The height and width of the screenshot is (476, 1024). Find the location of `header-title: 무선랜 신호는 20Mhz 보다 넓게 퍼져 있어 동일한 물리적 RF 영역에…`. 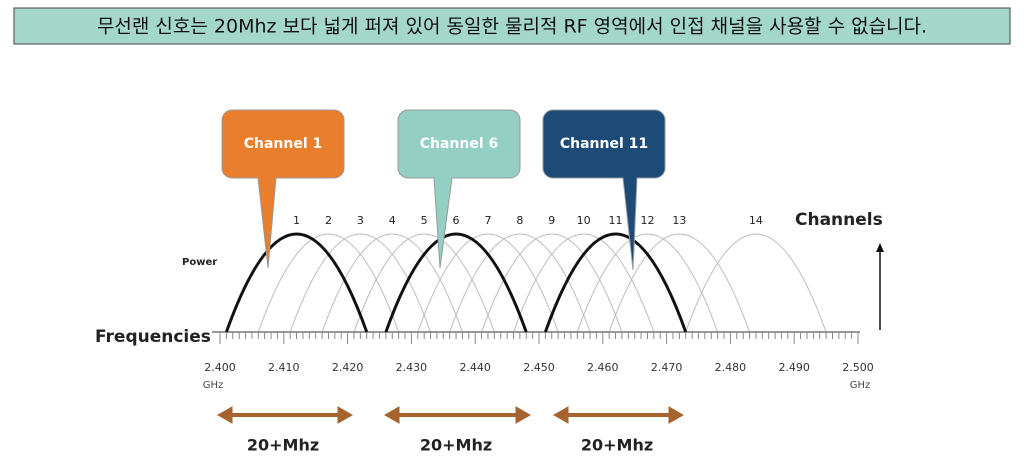

header-title: 무선랜 신호는 20Mhz 보다 넓게 퍼져 있어 동일한 물리적 RF 영역에… is located at coordinates (512, 27).